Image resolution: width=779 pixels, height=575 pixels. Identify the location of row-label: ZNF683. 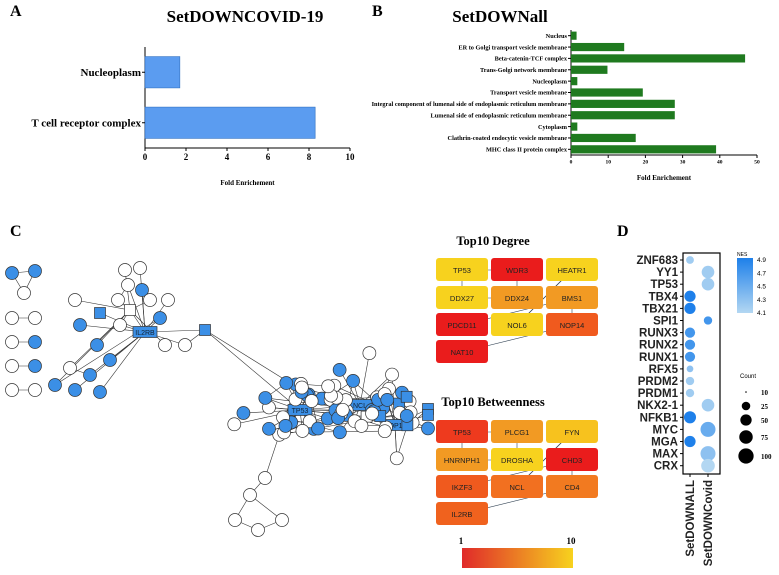
(657, 261).